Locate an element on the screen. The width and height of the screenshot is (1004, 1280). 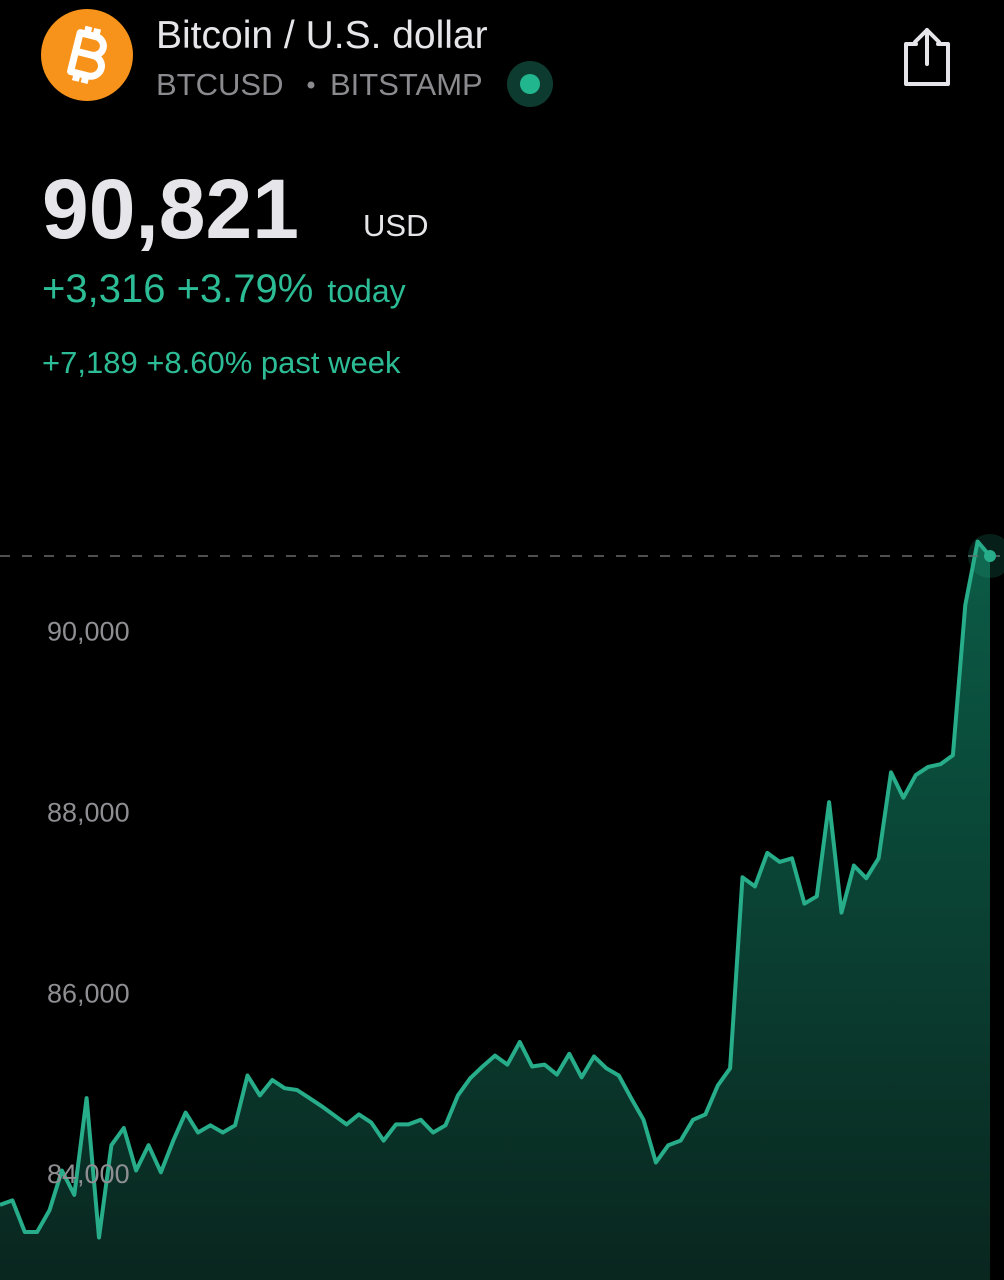
symbol: BTCUSD is located at coordinates (219, 84).